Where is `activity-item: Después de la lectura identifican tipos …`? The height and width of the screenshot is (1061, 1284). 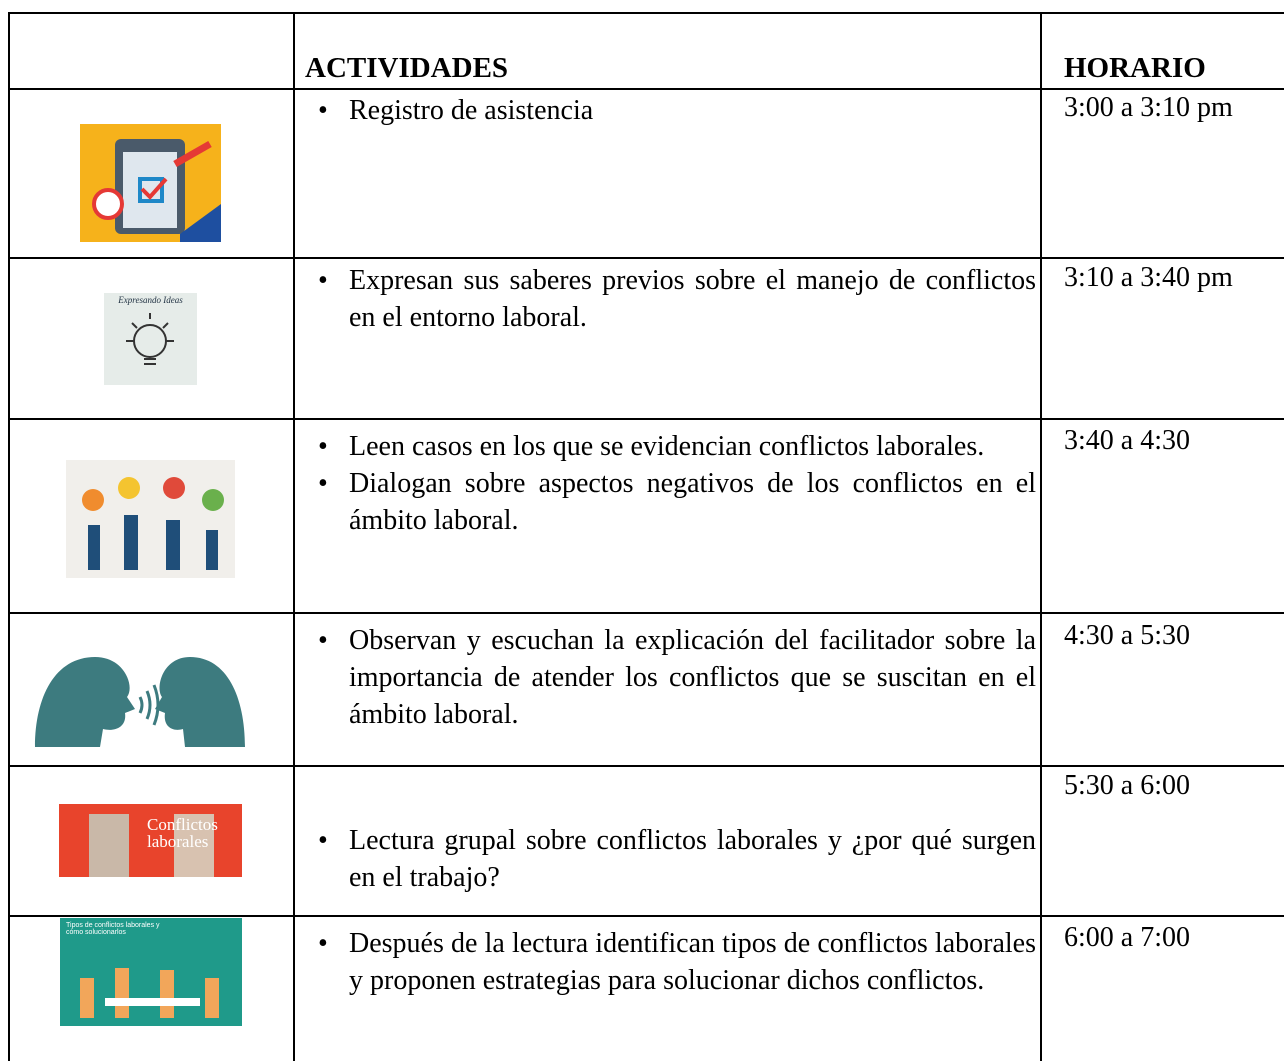
activity-item: Después de la lectura identifican tipos … is located at coordinates (677, 962).